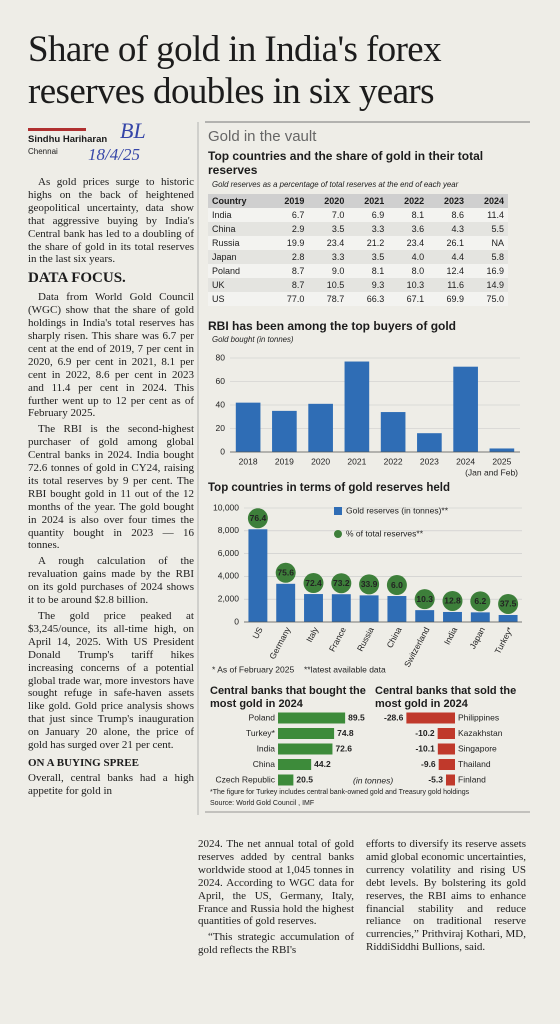  Describe the element at coordinates (262, 136) in the screenshot. I see `infographic-kicker: Gold in the vault` at that location.